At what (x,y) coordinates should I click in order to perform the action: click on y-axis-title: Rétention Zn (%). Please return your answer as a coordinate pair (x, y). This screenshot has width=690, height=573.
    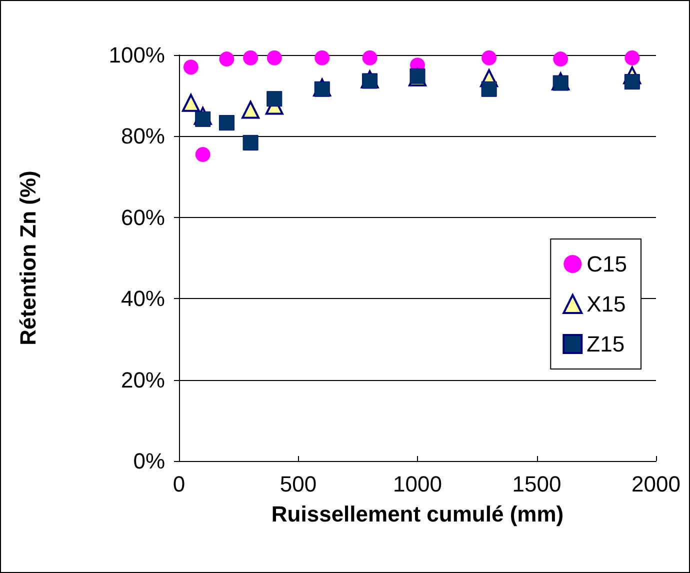
    Looking at the image, I should click on (28, 258).